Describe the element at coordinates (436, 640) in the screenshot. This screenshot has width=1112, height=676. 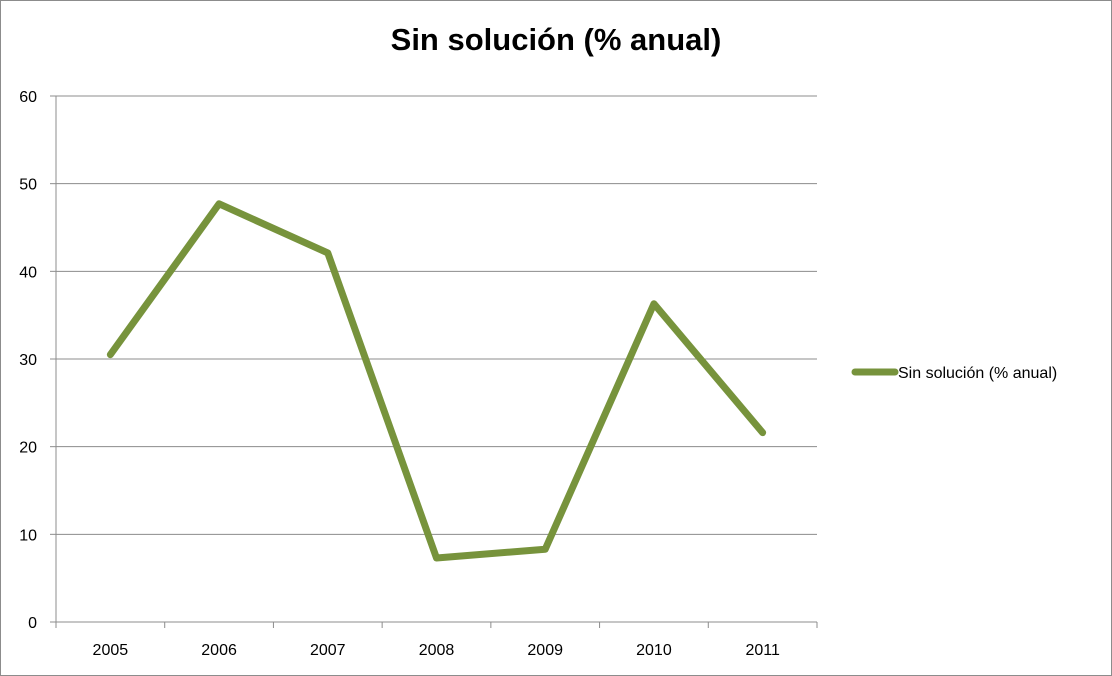
I see `x-axis-ticks: 2005 2006 2007 2008 2009 2010 2011` at that location.